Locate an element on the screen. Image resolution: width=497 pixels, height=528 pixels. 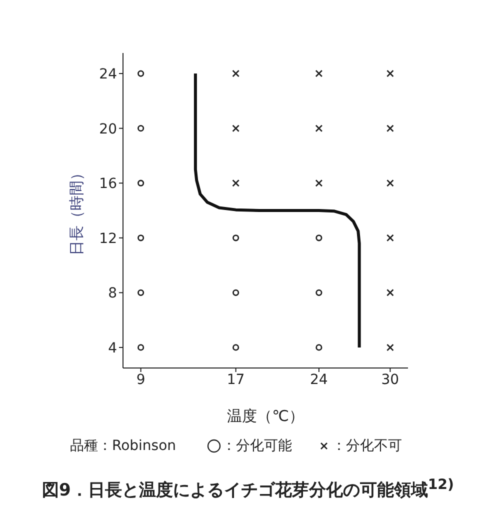
y-tick-label: 16 is located at coordinates (108, 184).